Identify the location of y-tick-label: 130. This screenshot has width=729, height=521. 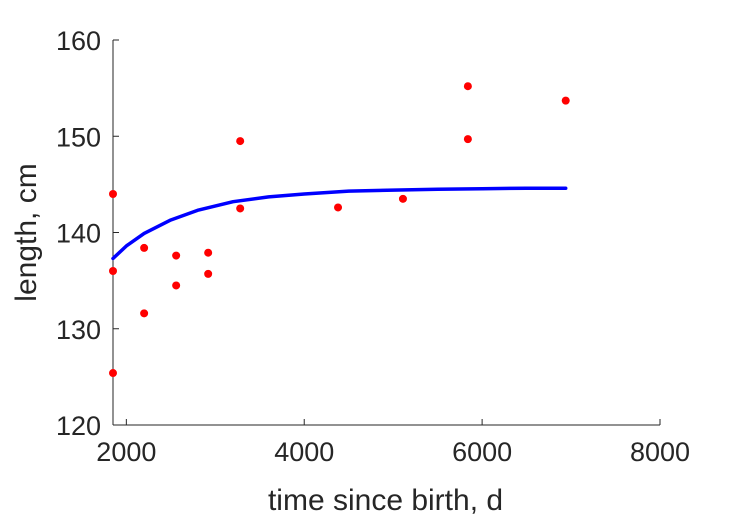
(78, 330).